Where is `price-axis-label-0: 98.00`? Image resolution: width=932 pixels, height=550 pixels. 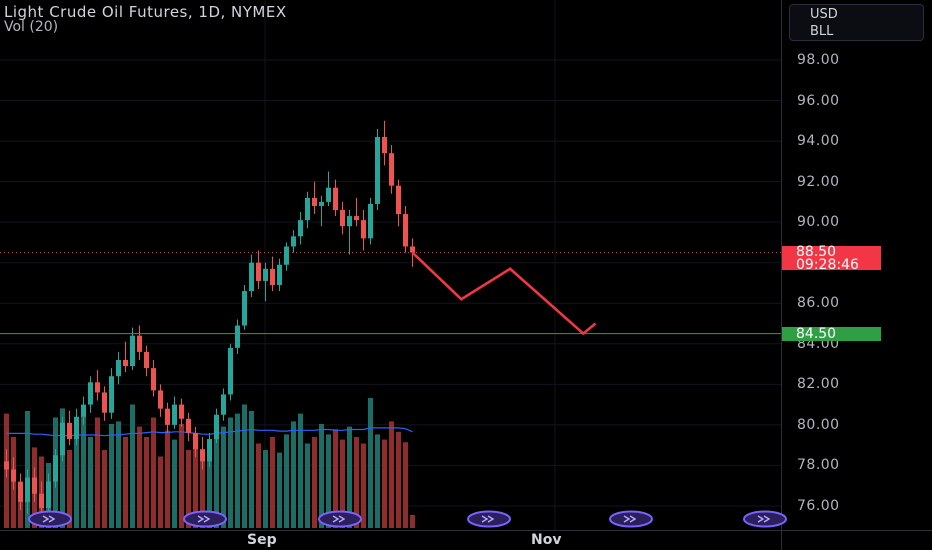
price-axis-label-0: 98.00 is located at coordinates (818, 60).